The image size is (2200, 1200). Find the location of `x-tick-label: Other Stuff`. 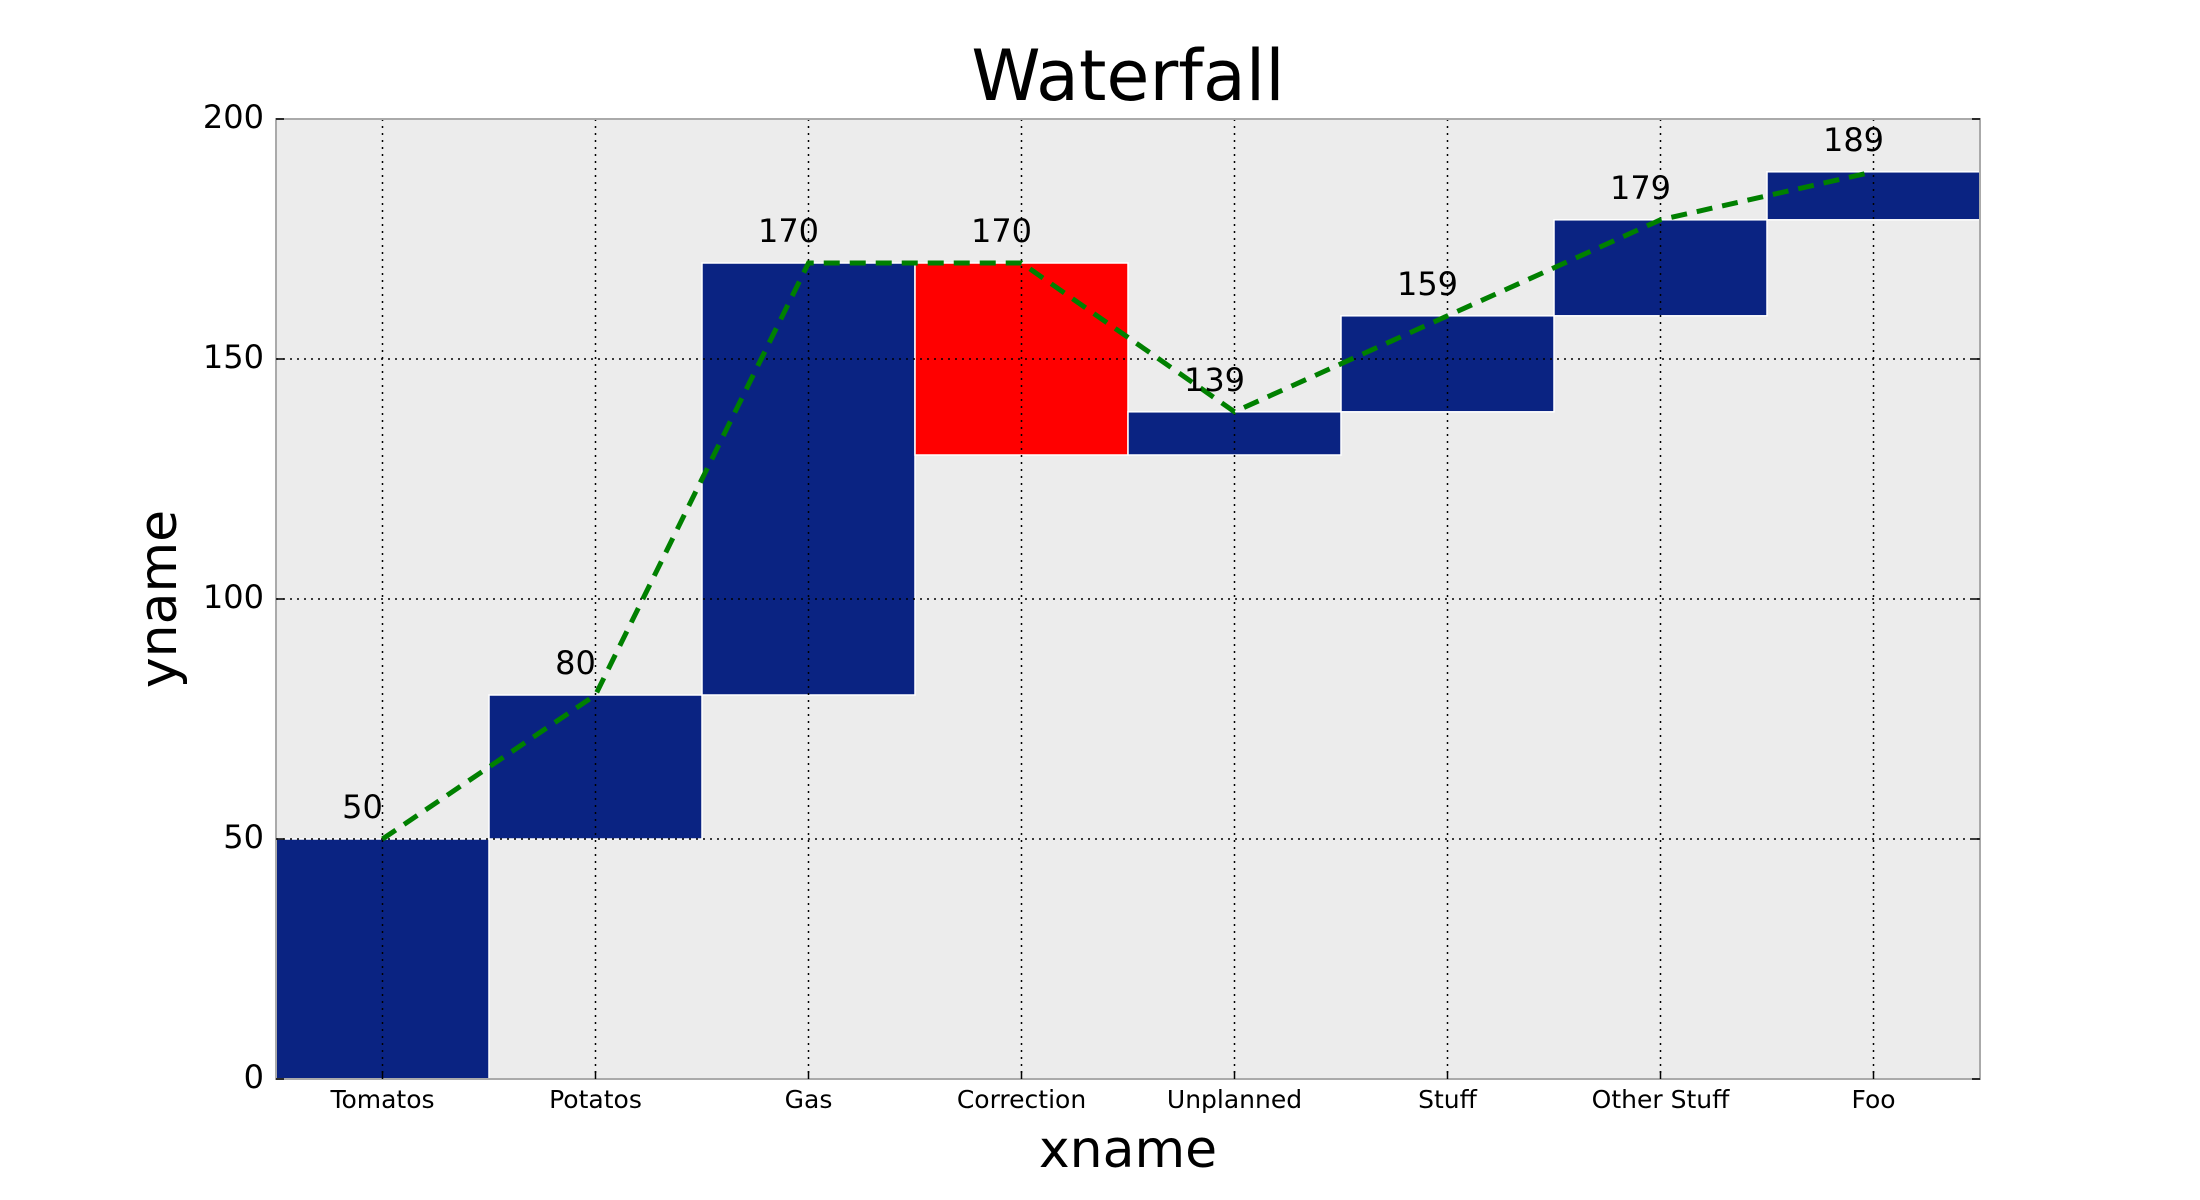

x-tick-label: Other Stuff is located at coordinates (1661, 1099).